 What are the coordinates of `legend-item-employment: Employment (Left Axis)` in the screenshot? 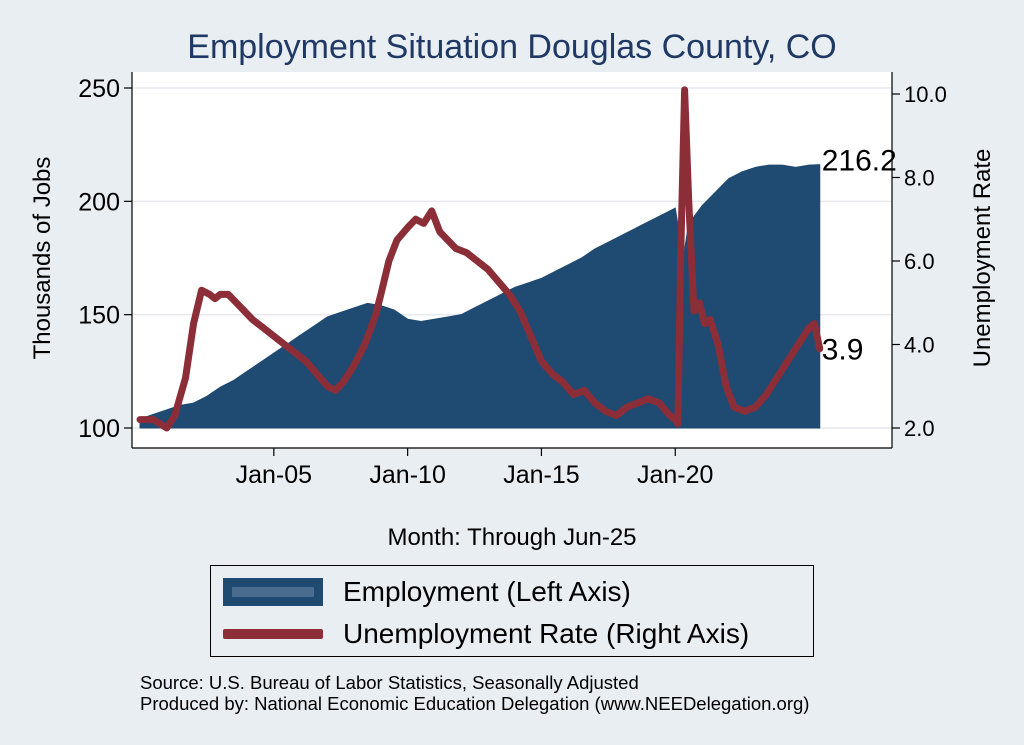 It's located at (427, 592).